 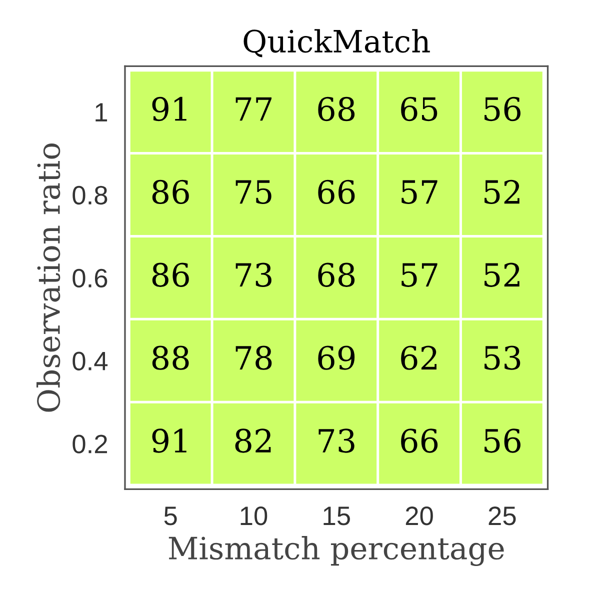 What do you see at coordinates (254, 109) in the screenshot?
I see `data-label: 77` at bounding box center [254, 109].